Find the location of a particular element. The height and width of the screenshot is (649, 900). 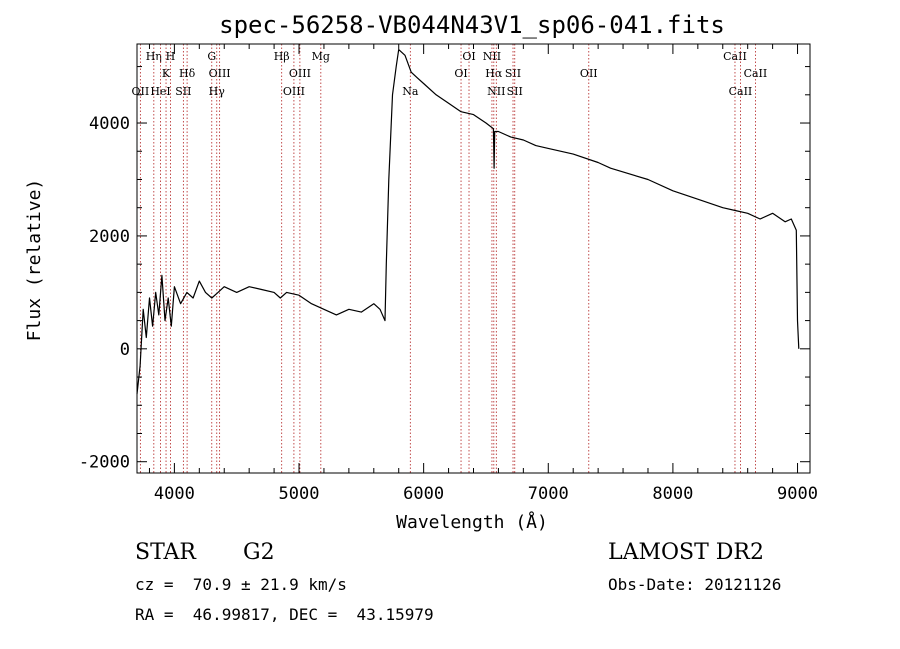

y-tick-label-0: -2000 is located at coordinates (104, 463).